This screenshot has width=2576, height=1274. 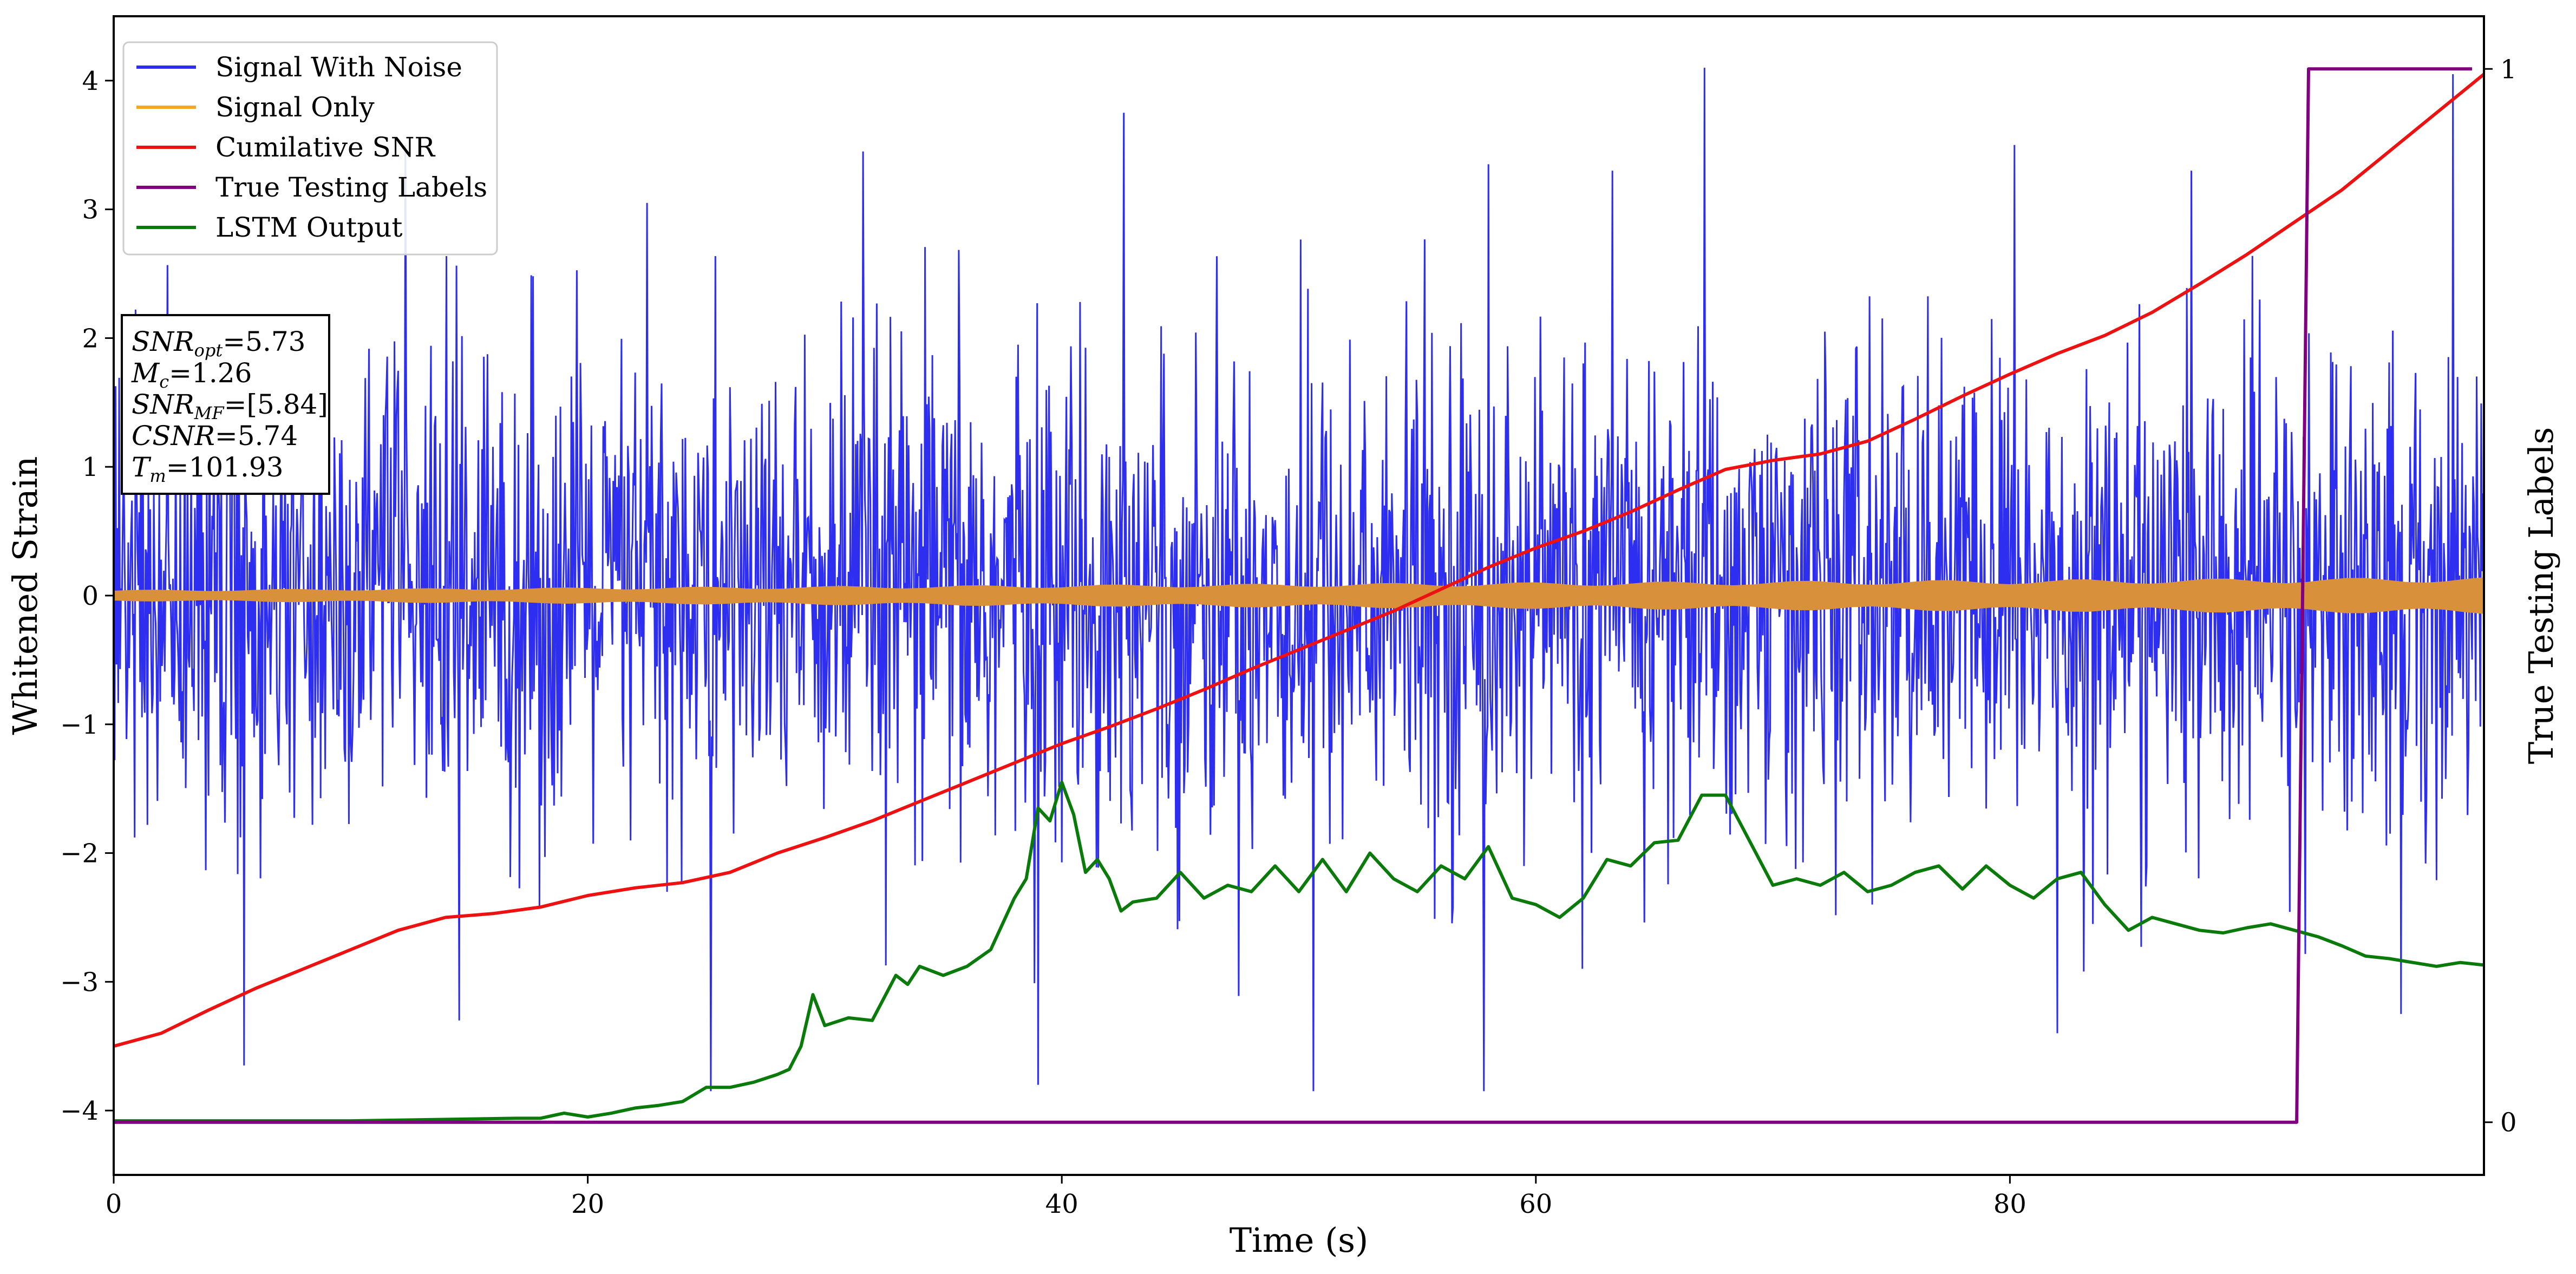 I want to click on y2-axis-title: True Testing Labels, so click(x=2541, y=596).